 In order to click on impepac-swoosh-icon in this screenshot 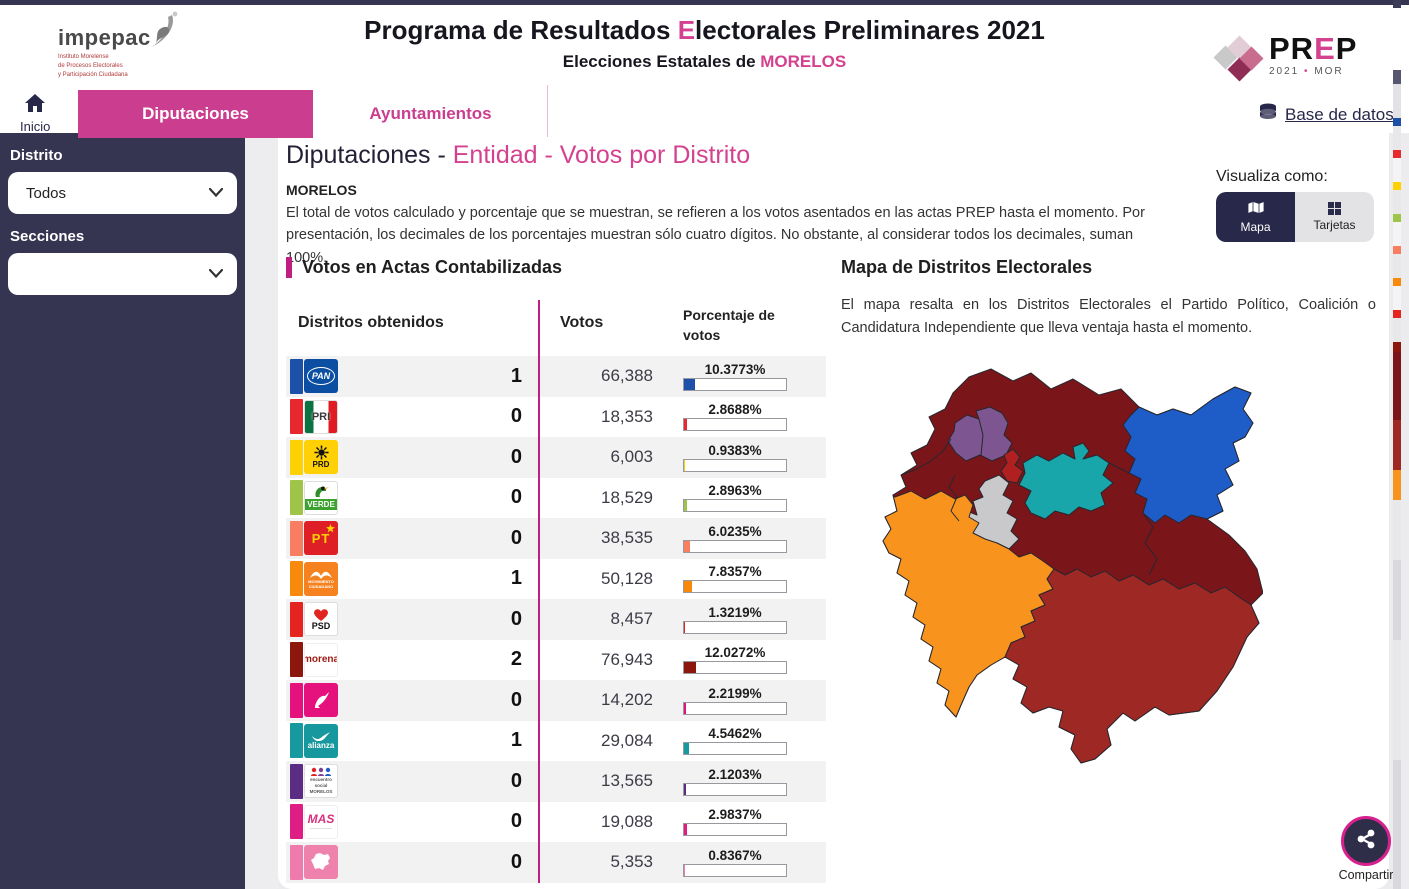, I will do `click(163, 33)`.